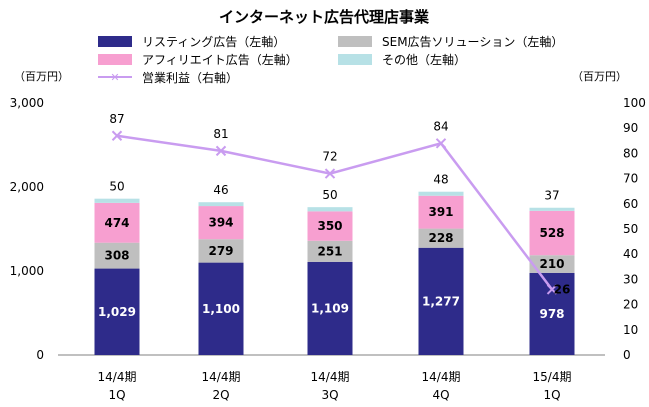 The height and width of the screenshot is (407, 649). I want to click on bar-value-label: 308, so click(116, 256).